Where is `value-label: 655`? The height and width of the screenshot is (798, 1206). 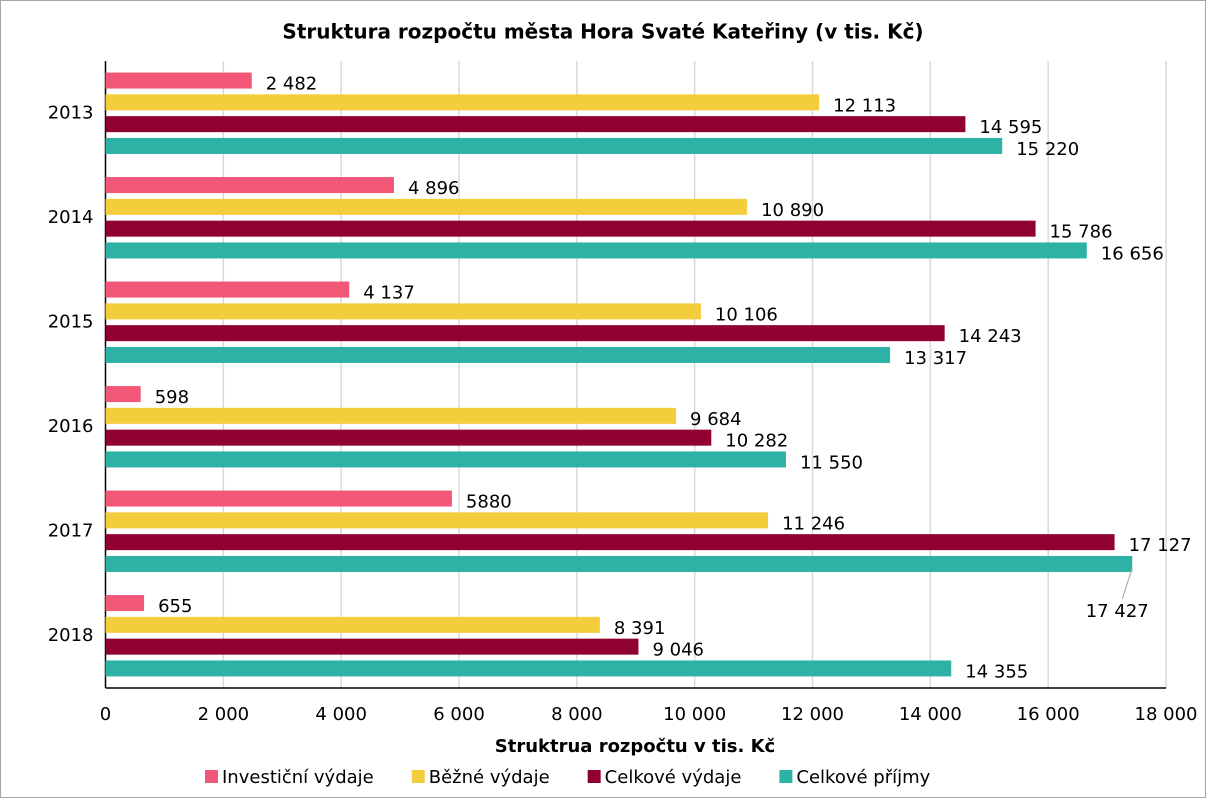 value-label: 655 is located at coordinates (175, 606).